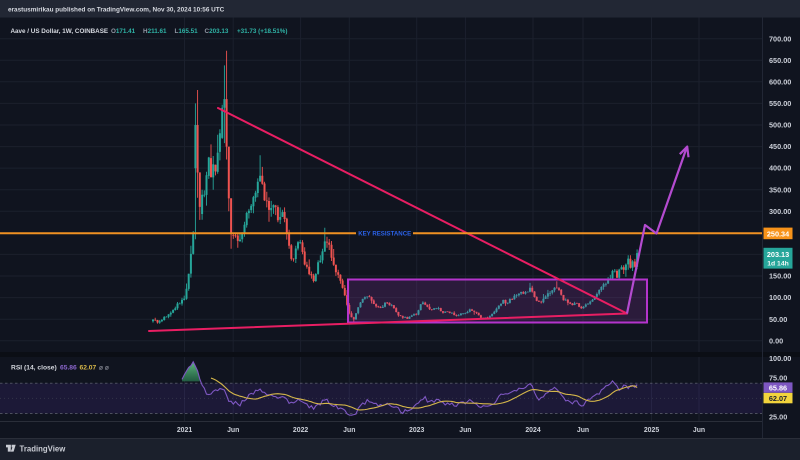 The width and height of the screenshot is (800, 460). What do you see at coordinates (780, 168) in the screenshot?
I see `svg-text: 400.00` at bounding box center [780, 168].